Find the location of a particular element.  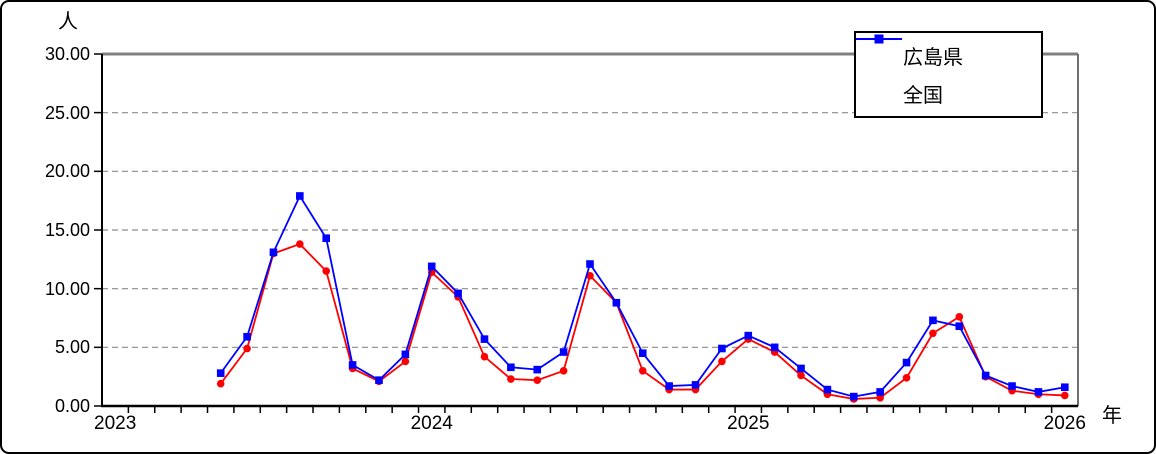

x-tick-label-2023: 2023 is located at coordinates (115, 423).